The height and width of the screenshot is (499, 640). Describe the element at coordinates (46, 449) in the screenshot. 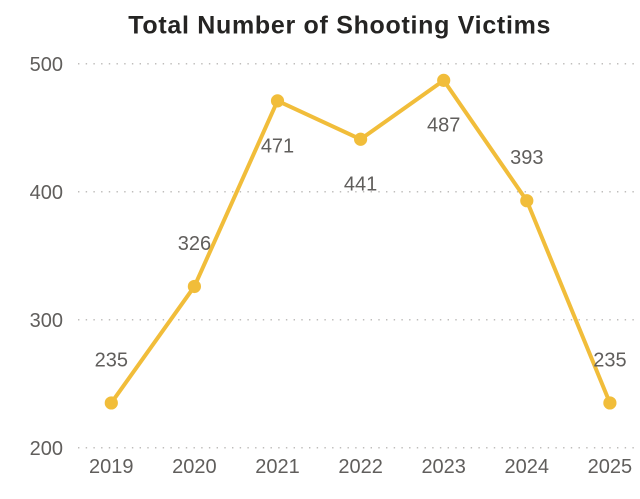

I see `svg-text: 200` at that location.